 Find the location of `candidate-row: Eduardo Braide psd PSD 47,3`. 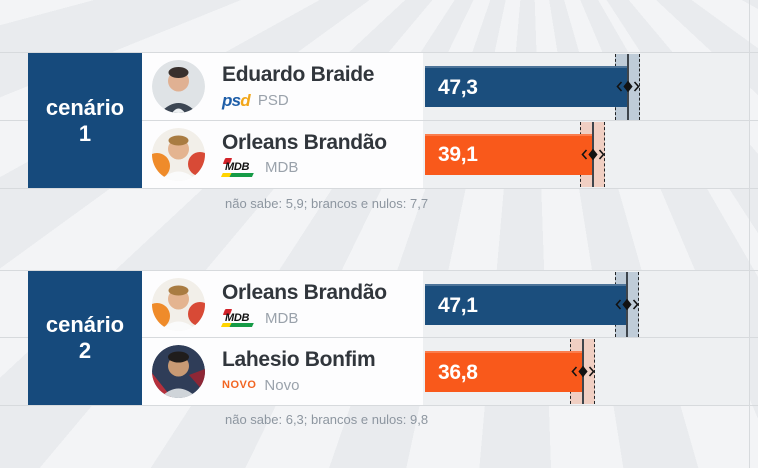

candidate-row: Eduardo Braide psd PSD 47,3 is located at coordinates (379, 87).